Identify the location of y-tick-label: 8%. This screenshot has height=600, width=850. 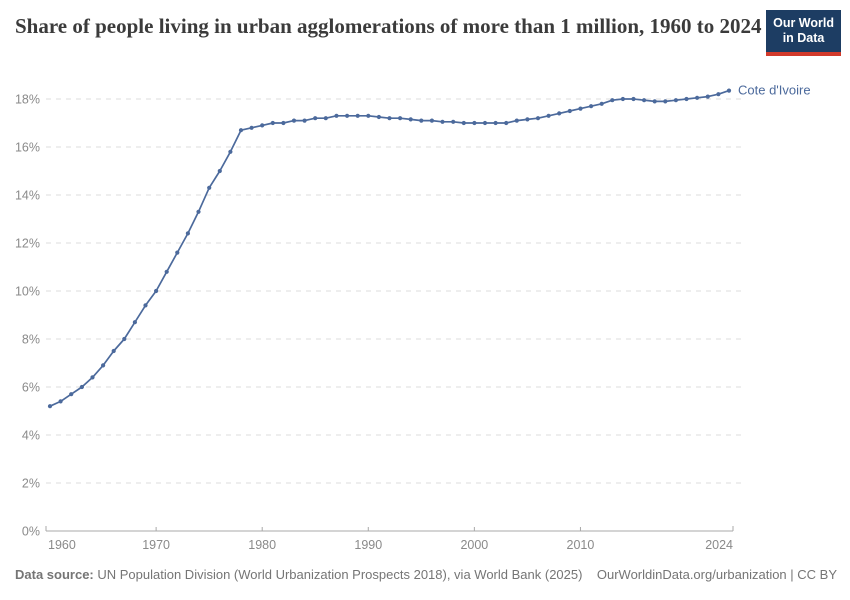
(31, 340).